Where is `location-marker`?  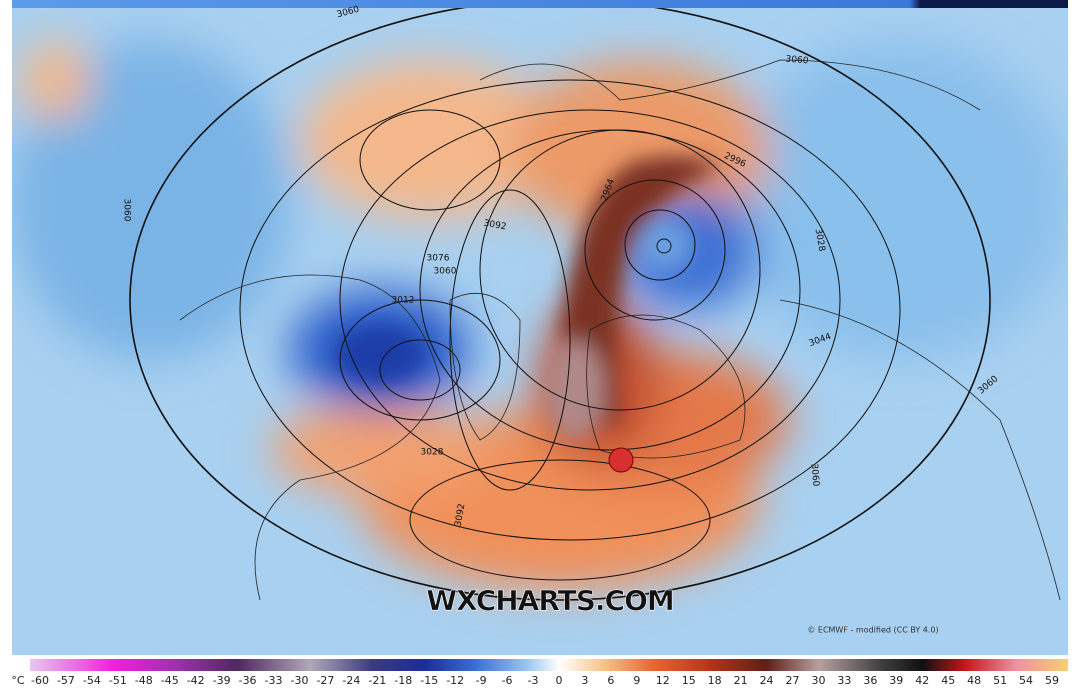 location-marker is located at coordinates (621, 460).